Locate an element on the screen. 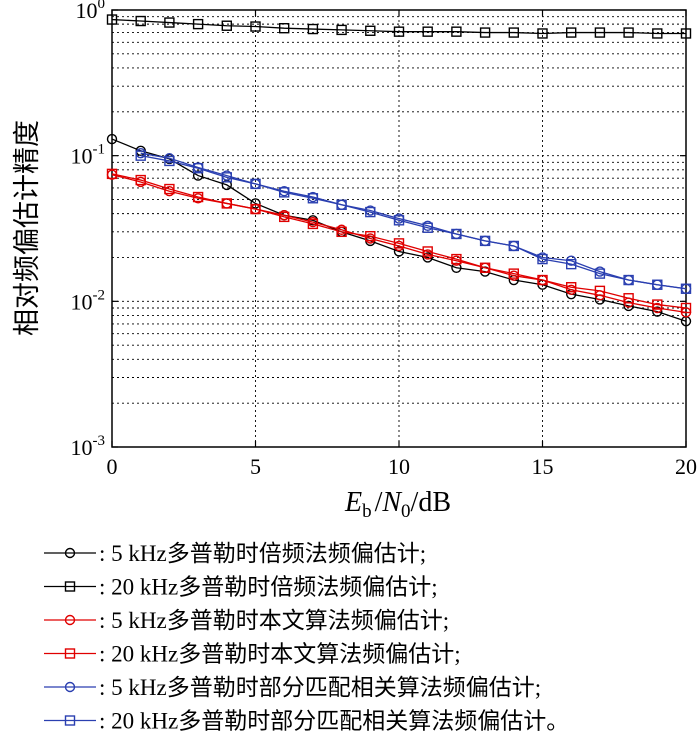 The width and height of the screenshot is (700, 741). legend-label: : 20 kHz多普勒时本文算法频偏估计; is located at coordinates (280, 654).